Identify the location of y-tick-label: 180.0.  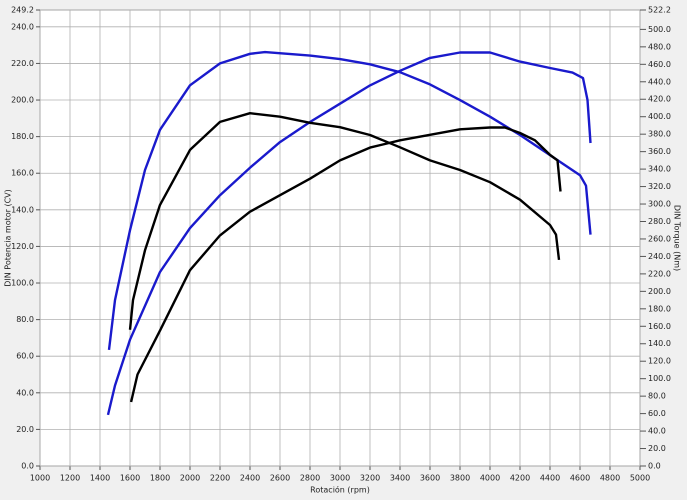
(22, 136).